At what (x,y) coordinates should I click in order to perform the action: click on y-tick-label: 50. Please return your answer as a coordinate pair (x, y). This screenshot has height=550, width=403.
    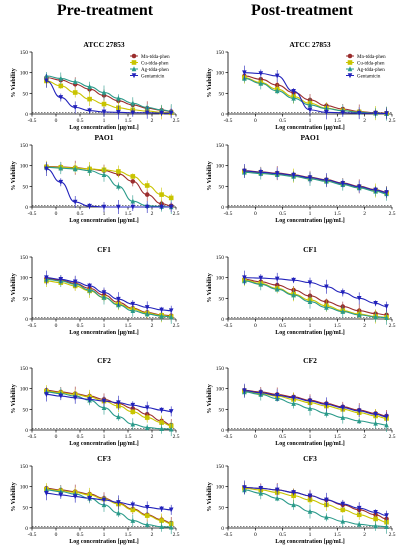
    Looking at the image, I should click on (222, 94).